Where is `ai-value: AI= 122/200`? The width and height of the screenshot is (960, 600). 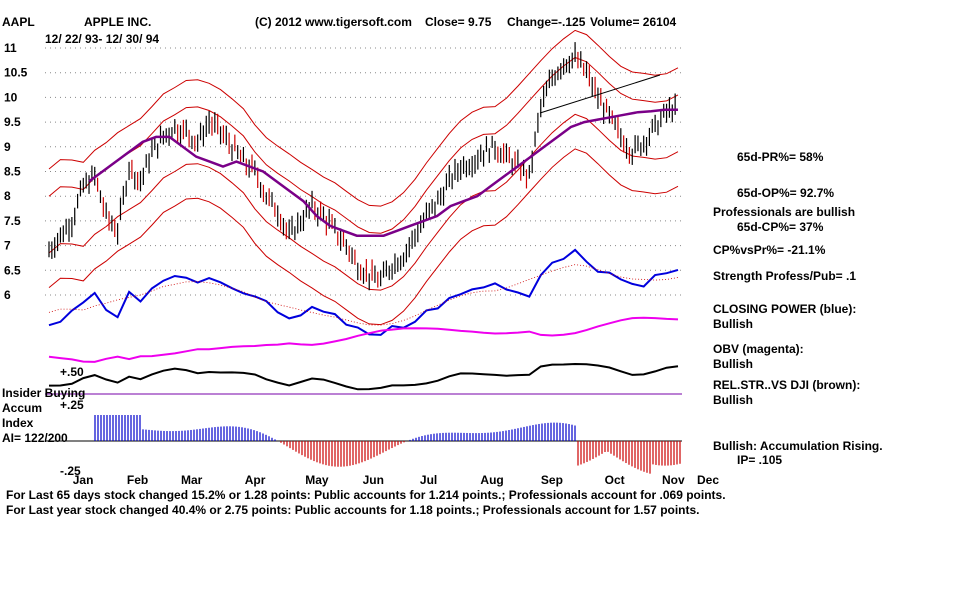 ai-value: AI= 122/200 is located at coordinates (35, 438).